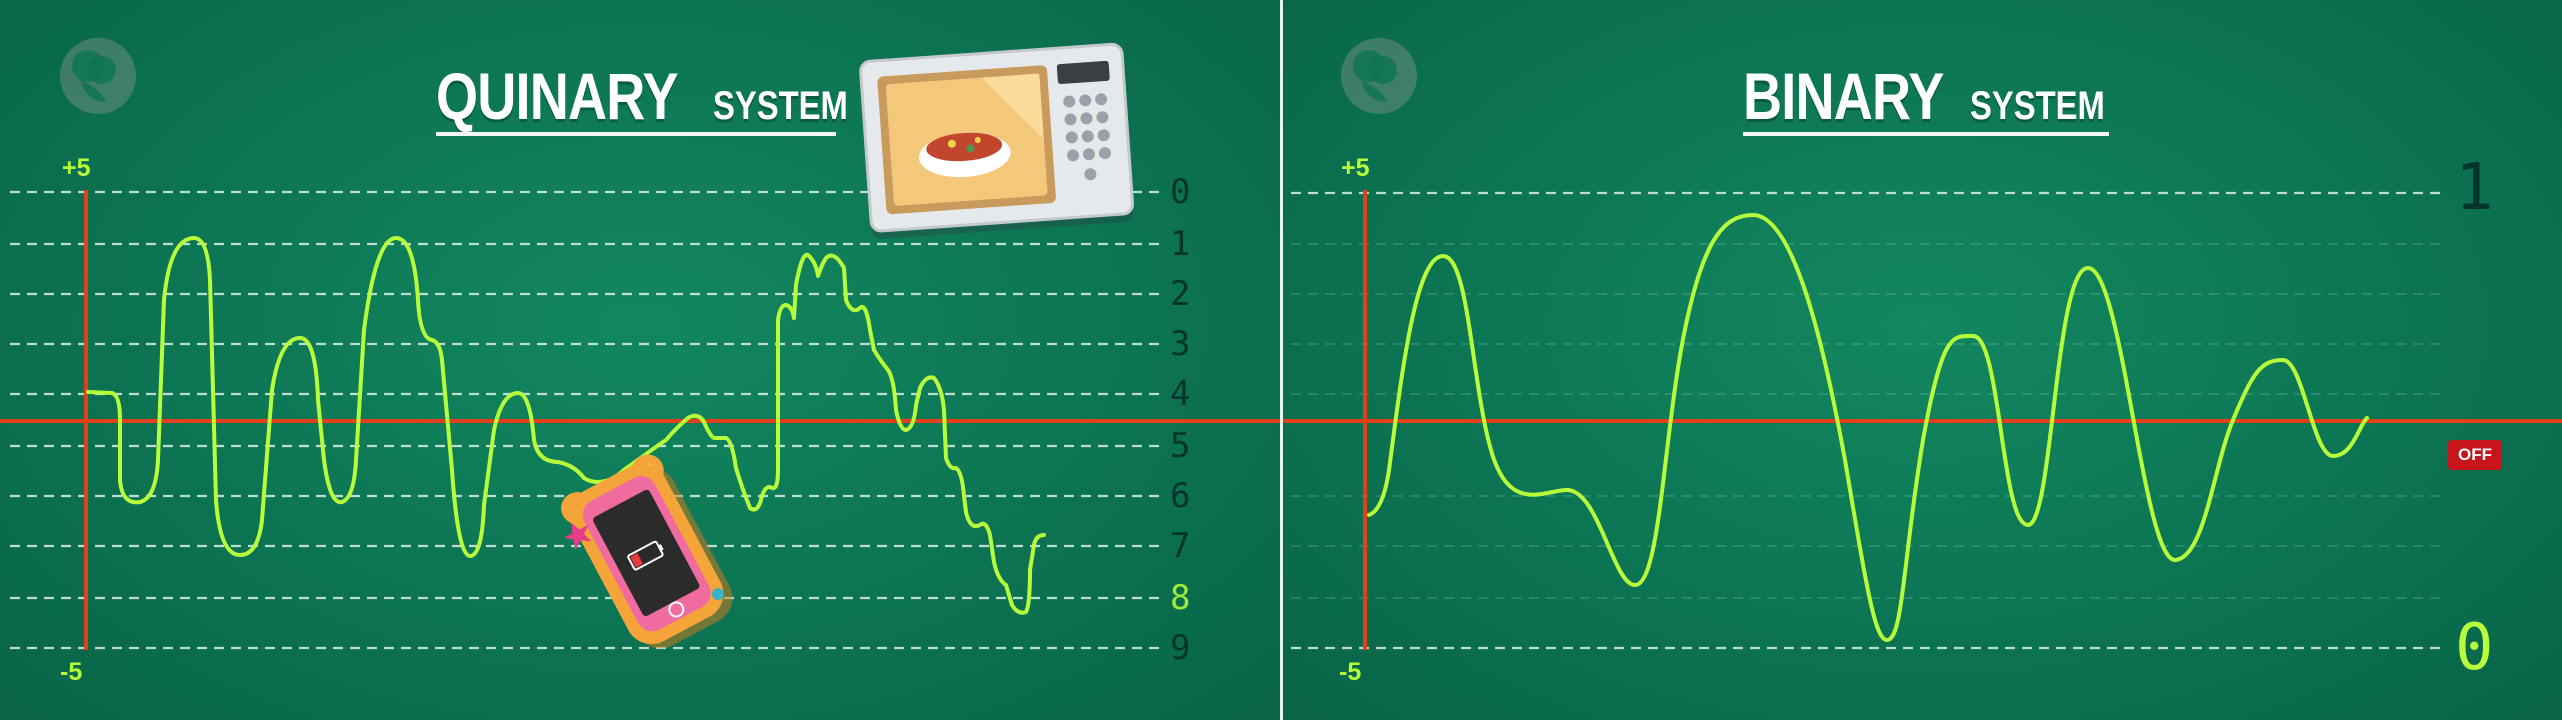 The height and width of the screenshot is (720, 2562). I want to click on quinary-title-main: QUINARY, so click(557, 96).